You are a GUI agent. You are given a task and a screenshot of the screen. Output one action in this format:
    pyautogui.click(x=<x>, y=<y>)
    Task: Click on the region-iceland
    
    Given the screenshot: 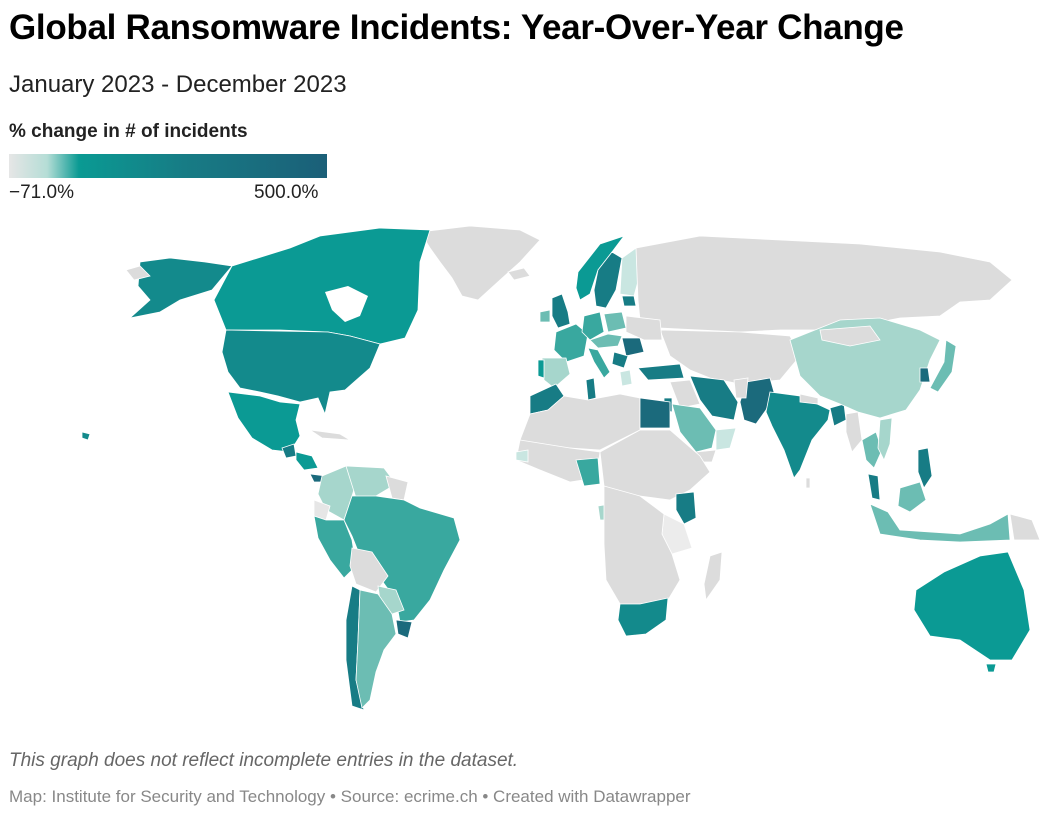 What is the action you would take?
    pyautogui.click(x=519, y=274)
    